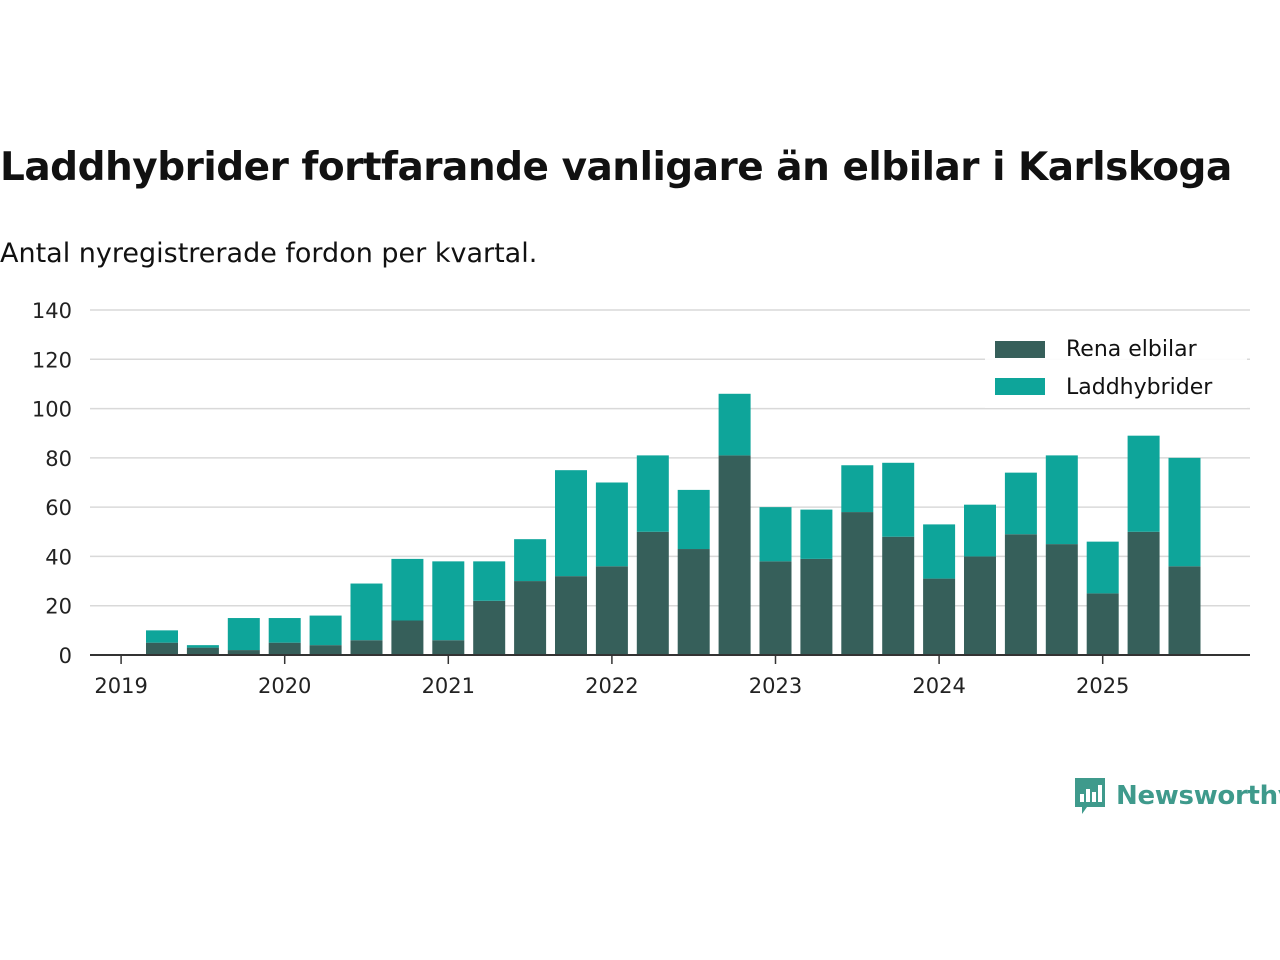  What do you see at coordinates (58, 557) in the screenshot?
I see `y-tick-label: 40` at bounding box center [58, 557].